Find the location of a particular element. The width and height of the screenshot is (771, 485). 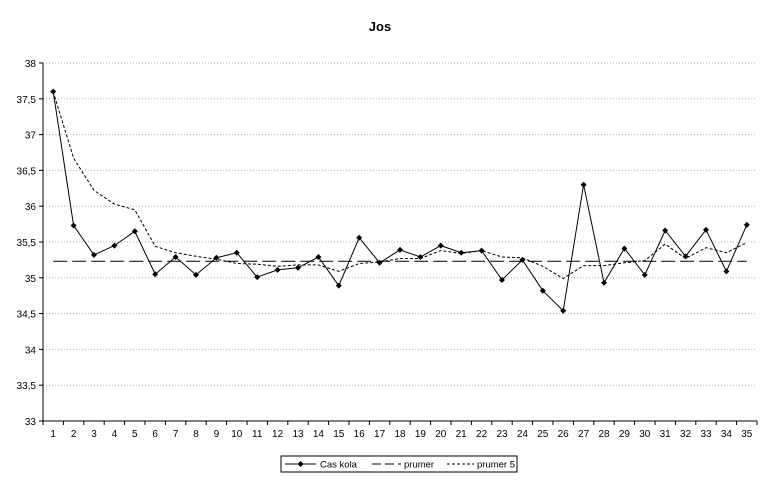

x-tick-label: 34 is located at coordinates (727, 434).